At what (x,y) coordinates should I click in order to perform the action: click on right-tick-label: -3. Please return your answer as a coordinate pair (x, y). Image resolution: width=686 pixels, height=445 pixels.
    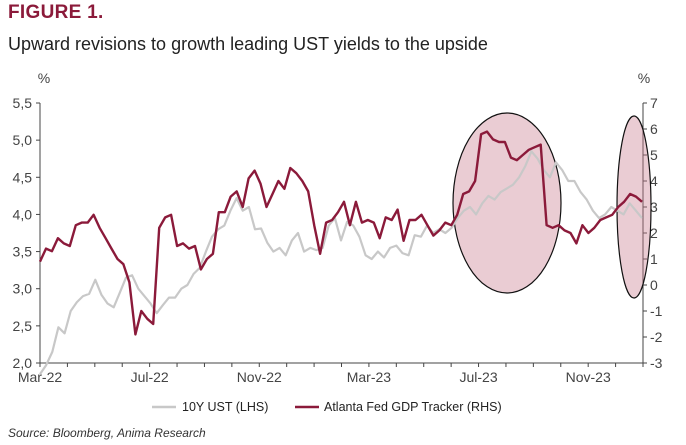
    Looking at the image, I should click on (656, 363).